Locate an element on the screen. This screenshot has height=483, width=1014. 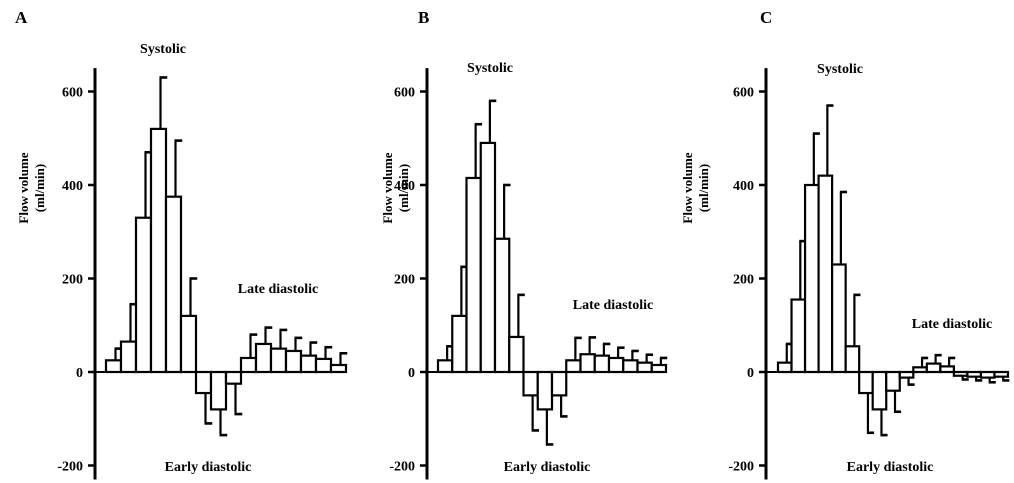
panel-label: C is located at coordinates (766, 17).